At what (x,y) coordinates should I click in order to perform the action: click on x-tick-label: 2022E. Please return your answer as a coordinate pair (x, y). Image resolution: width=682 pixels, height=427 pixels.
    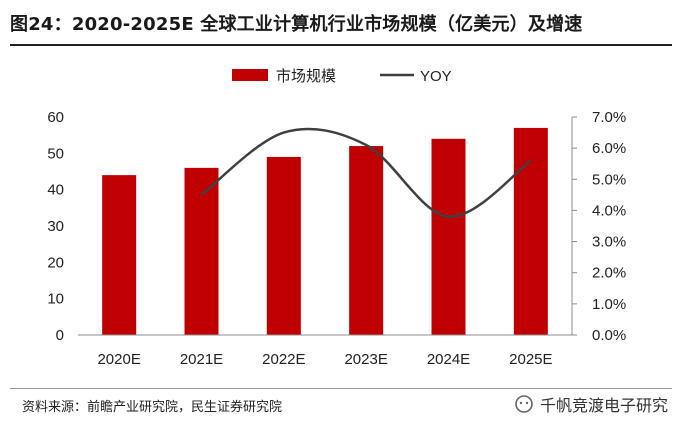
    Looking at the image, I should click on (283, 359).